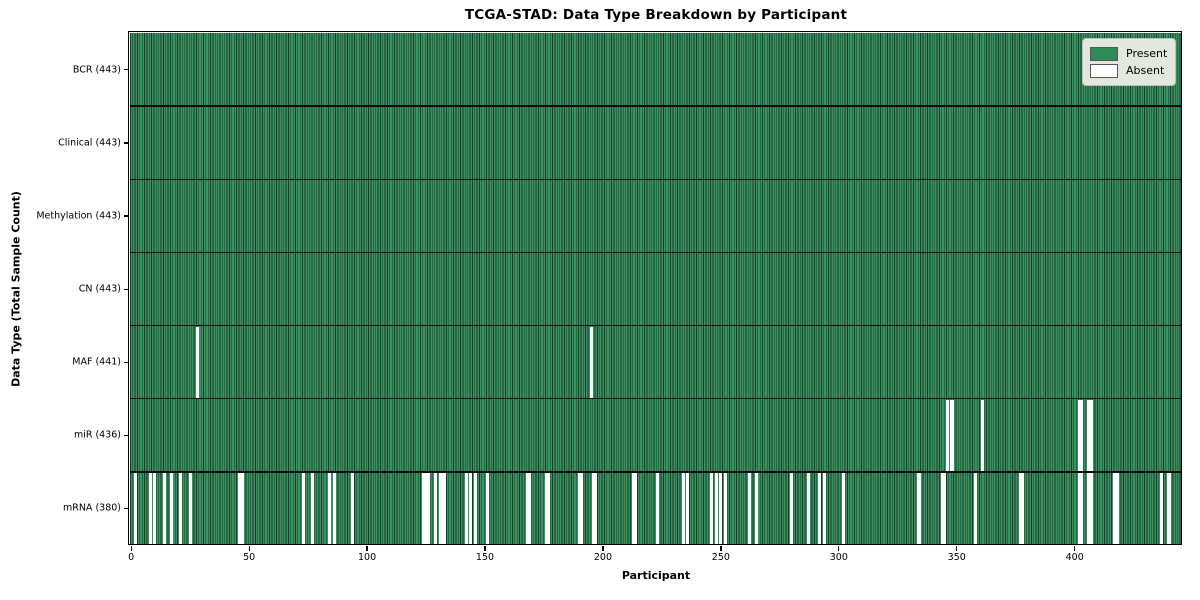  Describe the element at coordinates (720, 557) in the screenshot. I see `x-tick-label: 250` at that location.